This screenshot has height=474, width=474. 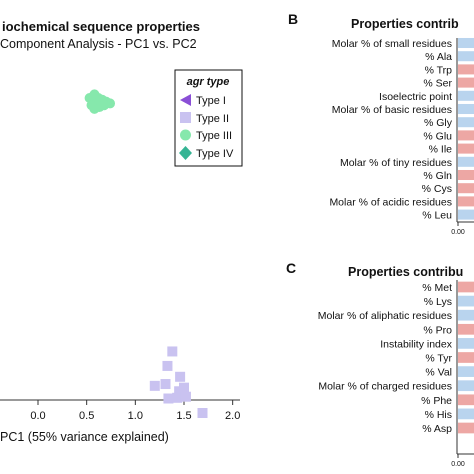 What do you see at coordinates (438, 415) in the screenshot?
I see `panel-c-category-label: % His` at bounding box center [438, 415].